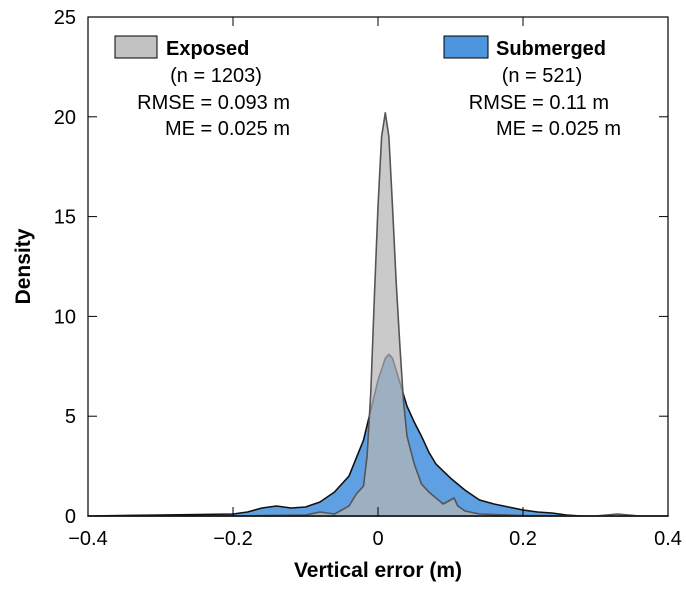 The image size is (686, 591). What do you see at coordinates (70, 517) in the screenshot?
I see `y-tick-label: 0` at bounding box center [70, 517].